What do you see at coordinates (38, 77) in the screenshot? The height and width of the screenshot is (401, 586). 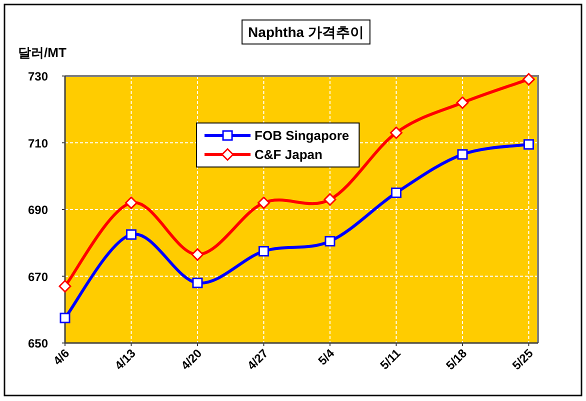 I see `y-tick-label: 730` at bounding box center [38, 77].